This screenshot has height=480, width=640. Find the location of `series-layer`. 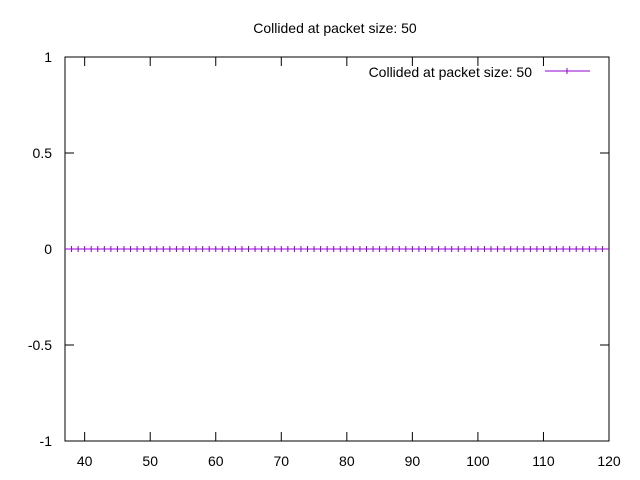

series-layer is located at coordinates (337, 249).